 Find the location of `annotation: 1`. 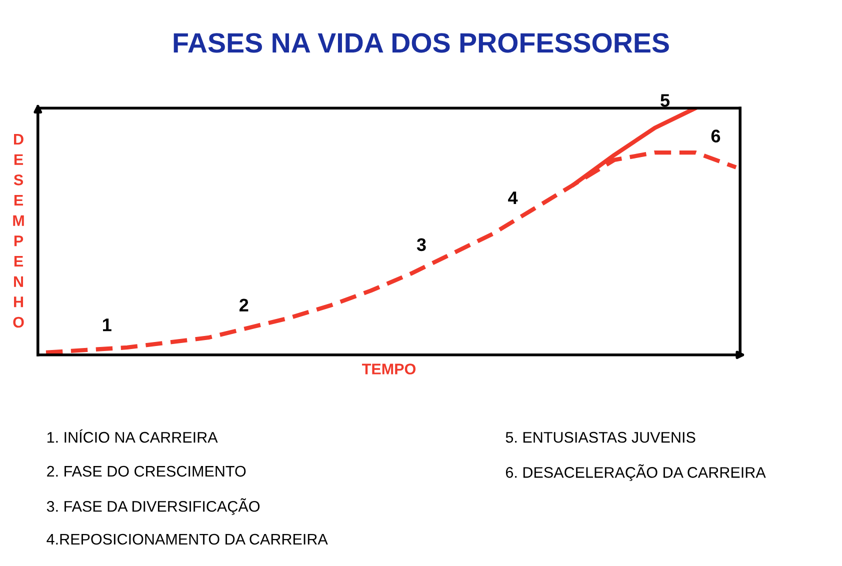

annotation: 1 is located at coordinates (107, 325).